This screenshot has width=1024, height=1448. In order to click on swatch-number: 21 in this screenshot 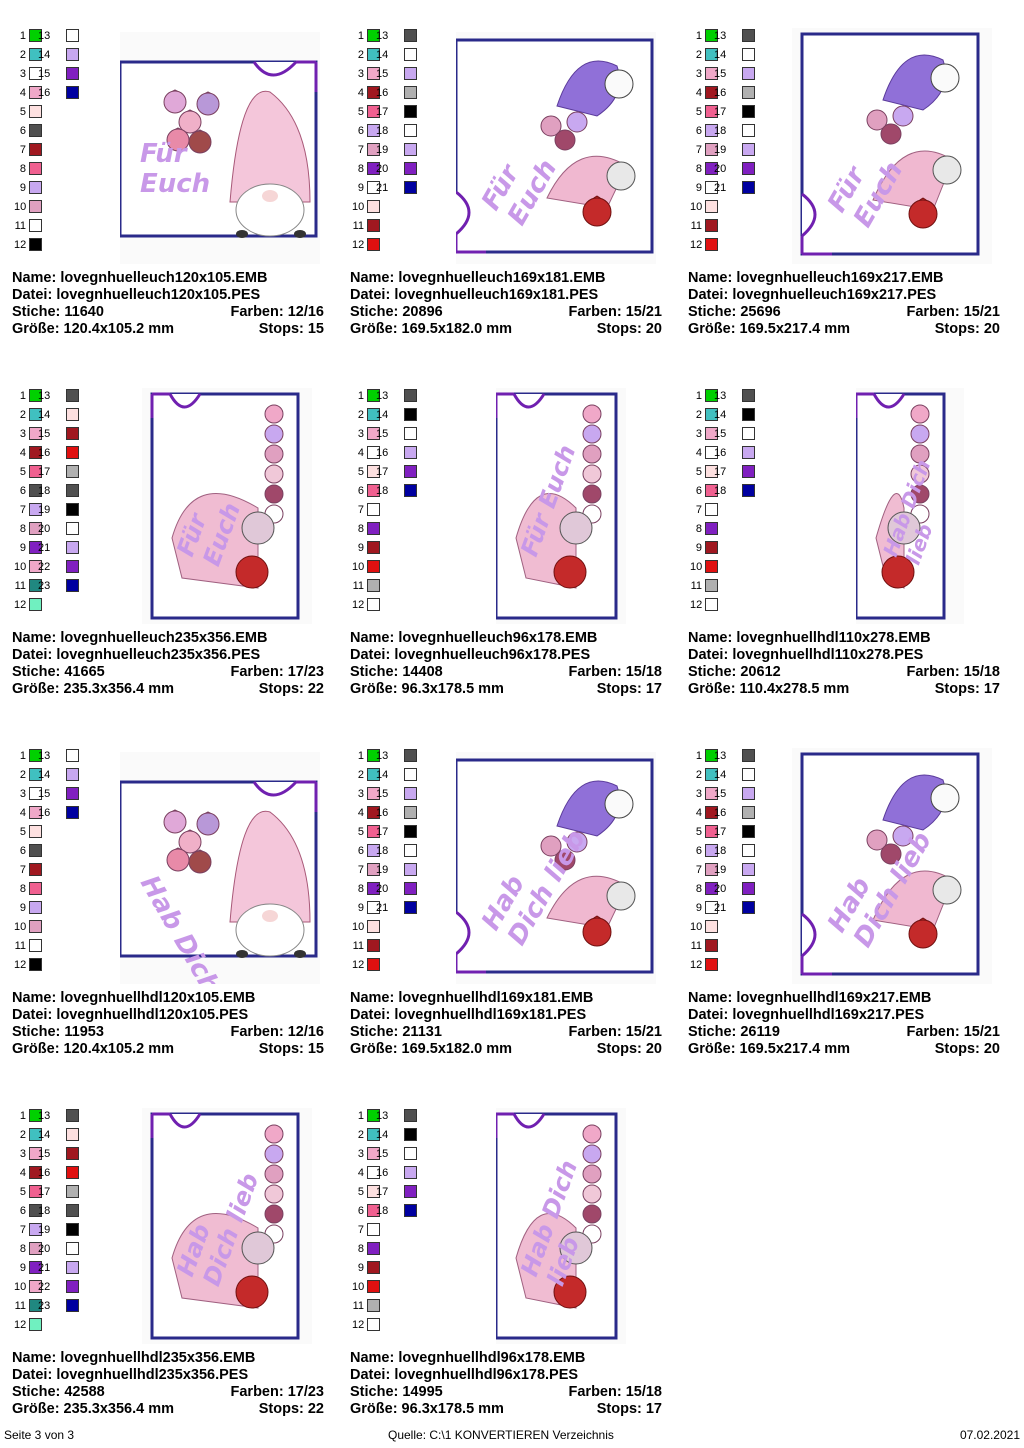, I will do `click(382, 188)`.